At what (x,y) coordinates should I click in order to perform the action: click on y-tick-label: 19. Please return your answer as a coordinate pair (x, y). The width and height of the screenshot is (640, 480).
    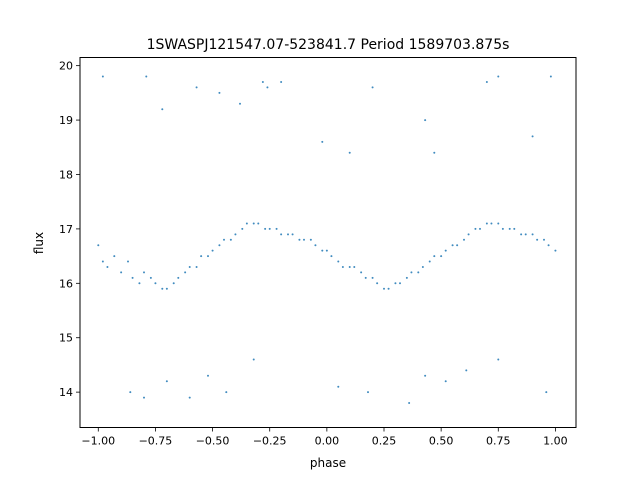
    Looking at the image, I should click on (66, 120).